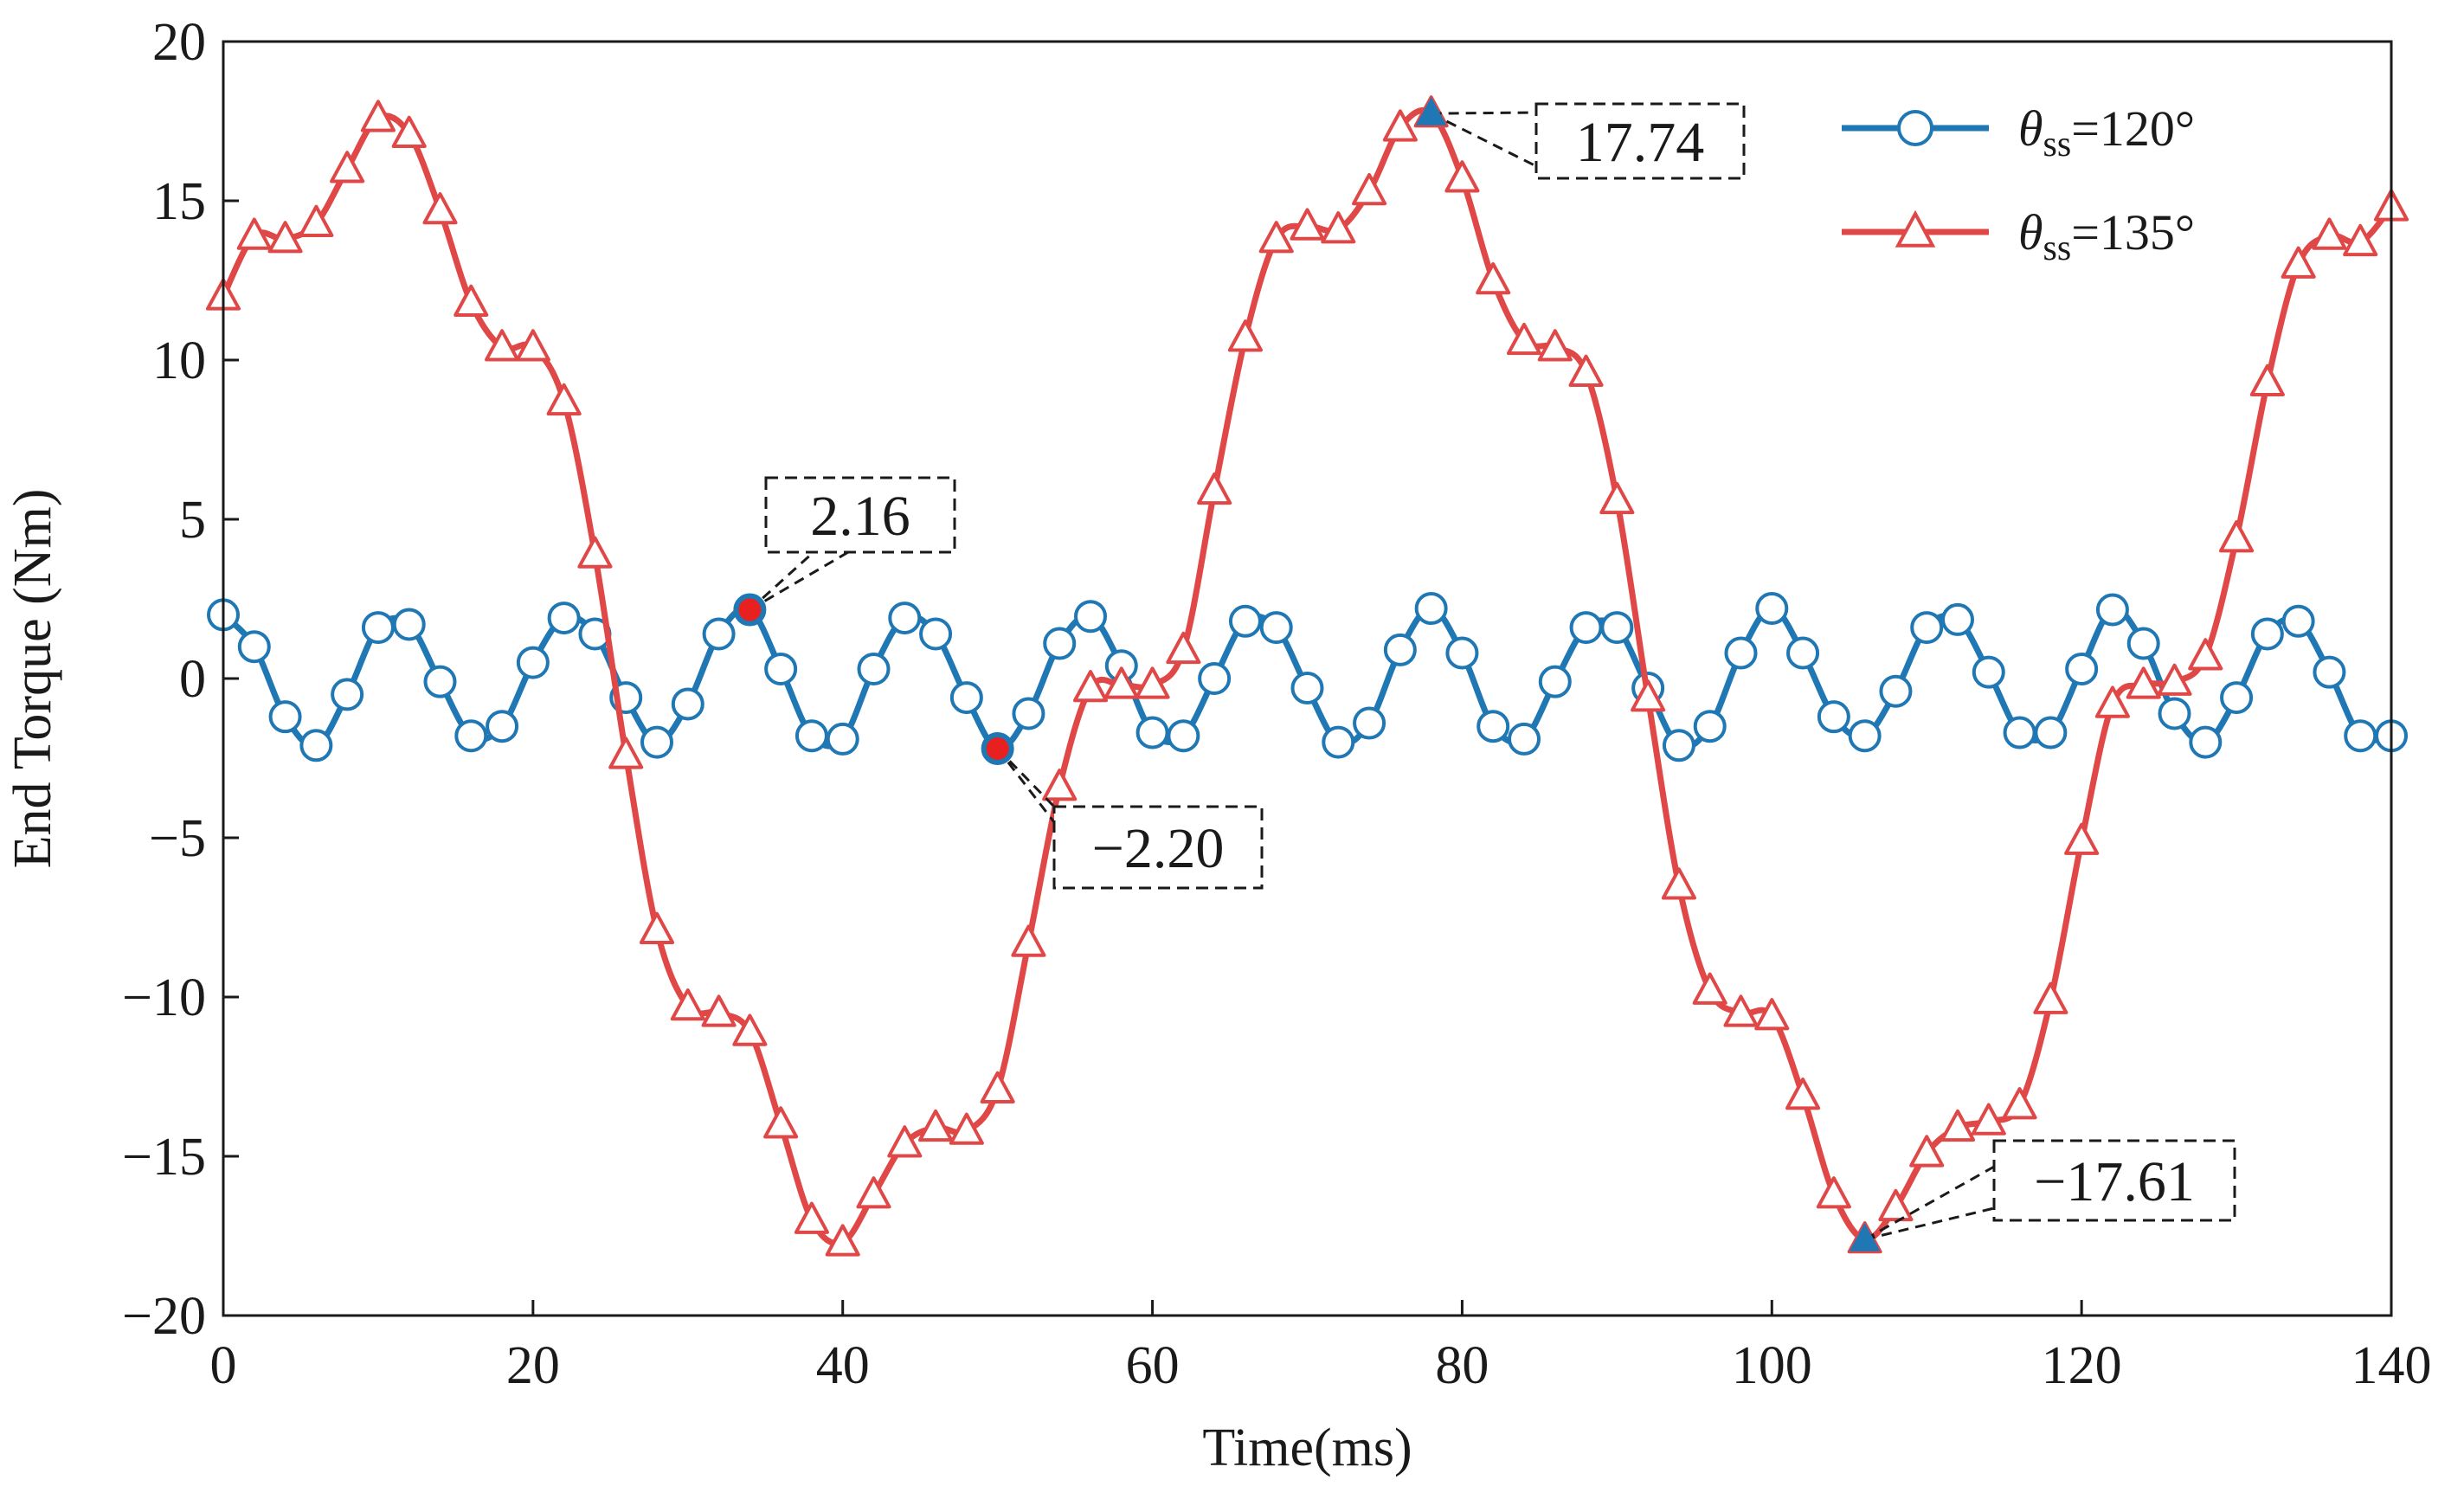  I want to click on y-tick-label: −5, so click(178, 839).